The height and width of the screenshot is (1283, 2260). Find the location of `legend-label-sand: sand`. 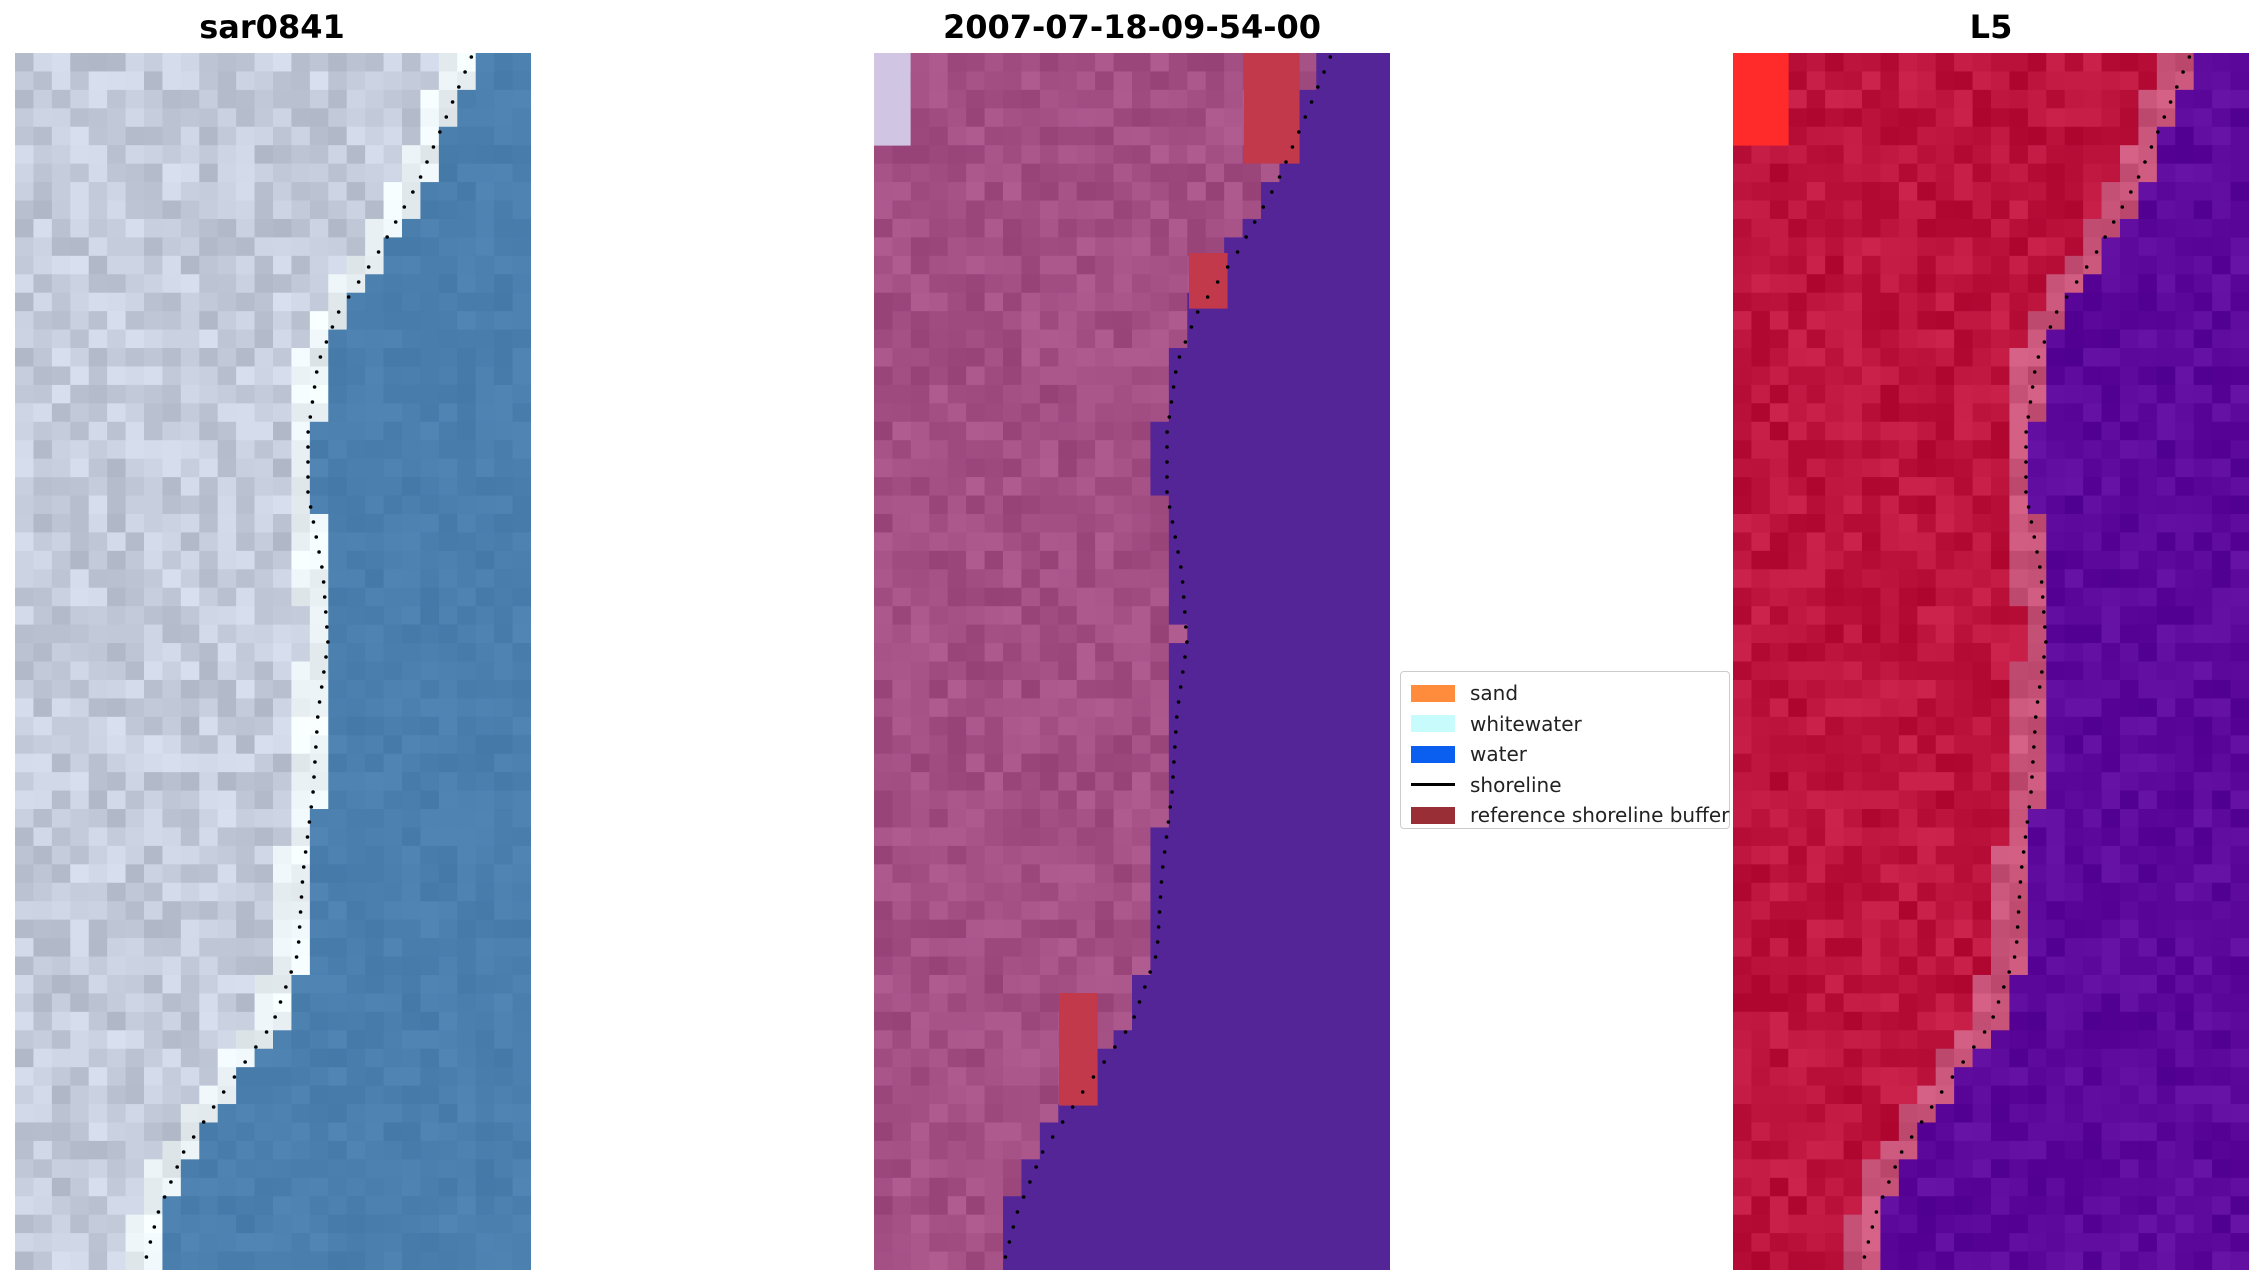

legend-label-sand: sand is located at coordinates (1494, 693).